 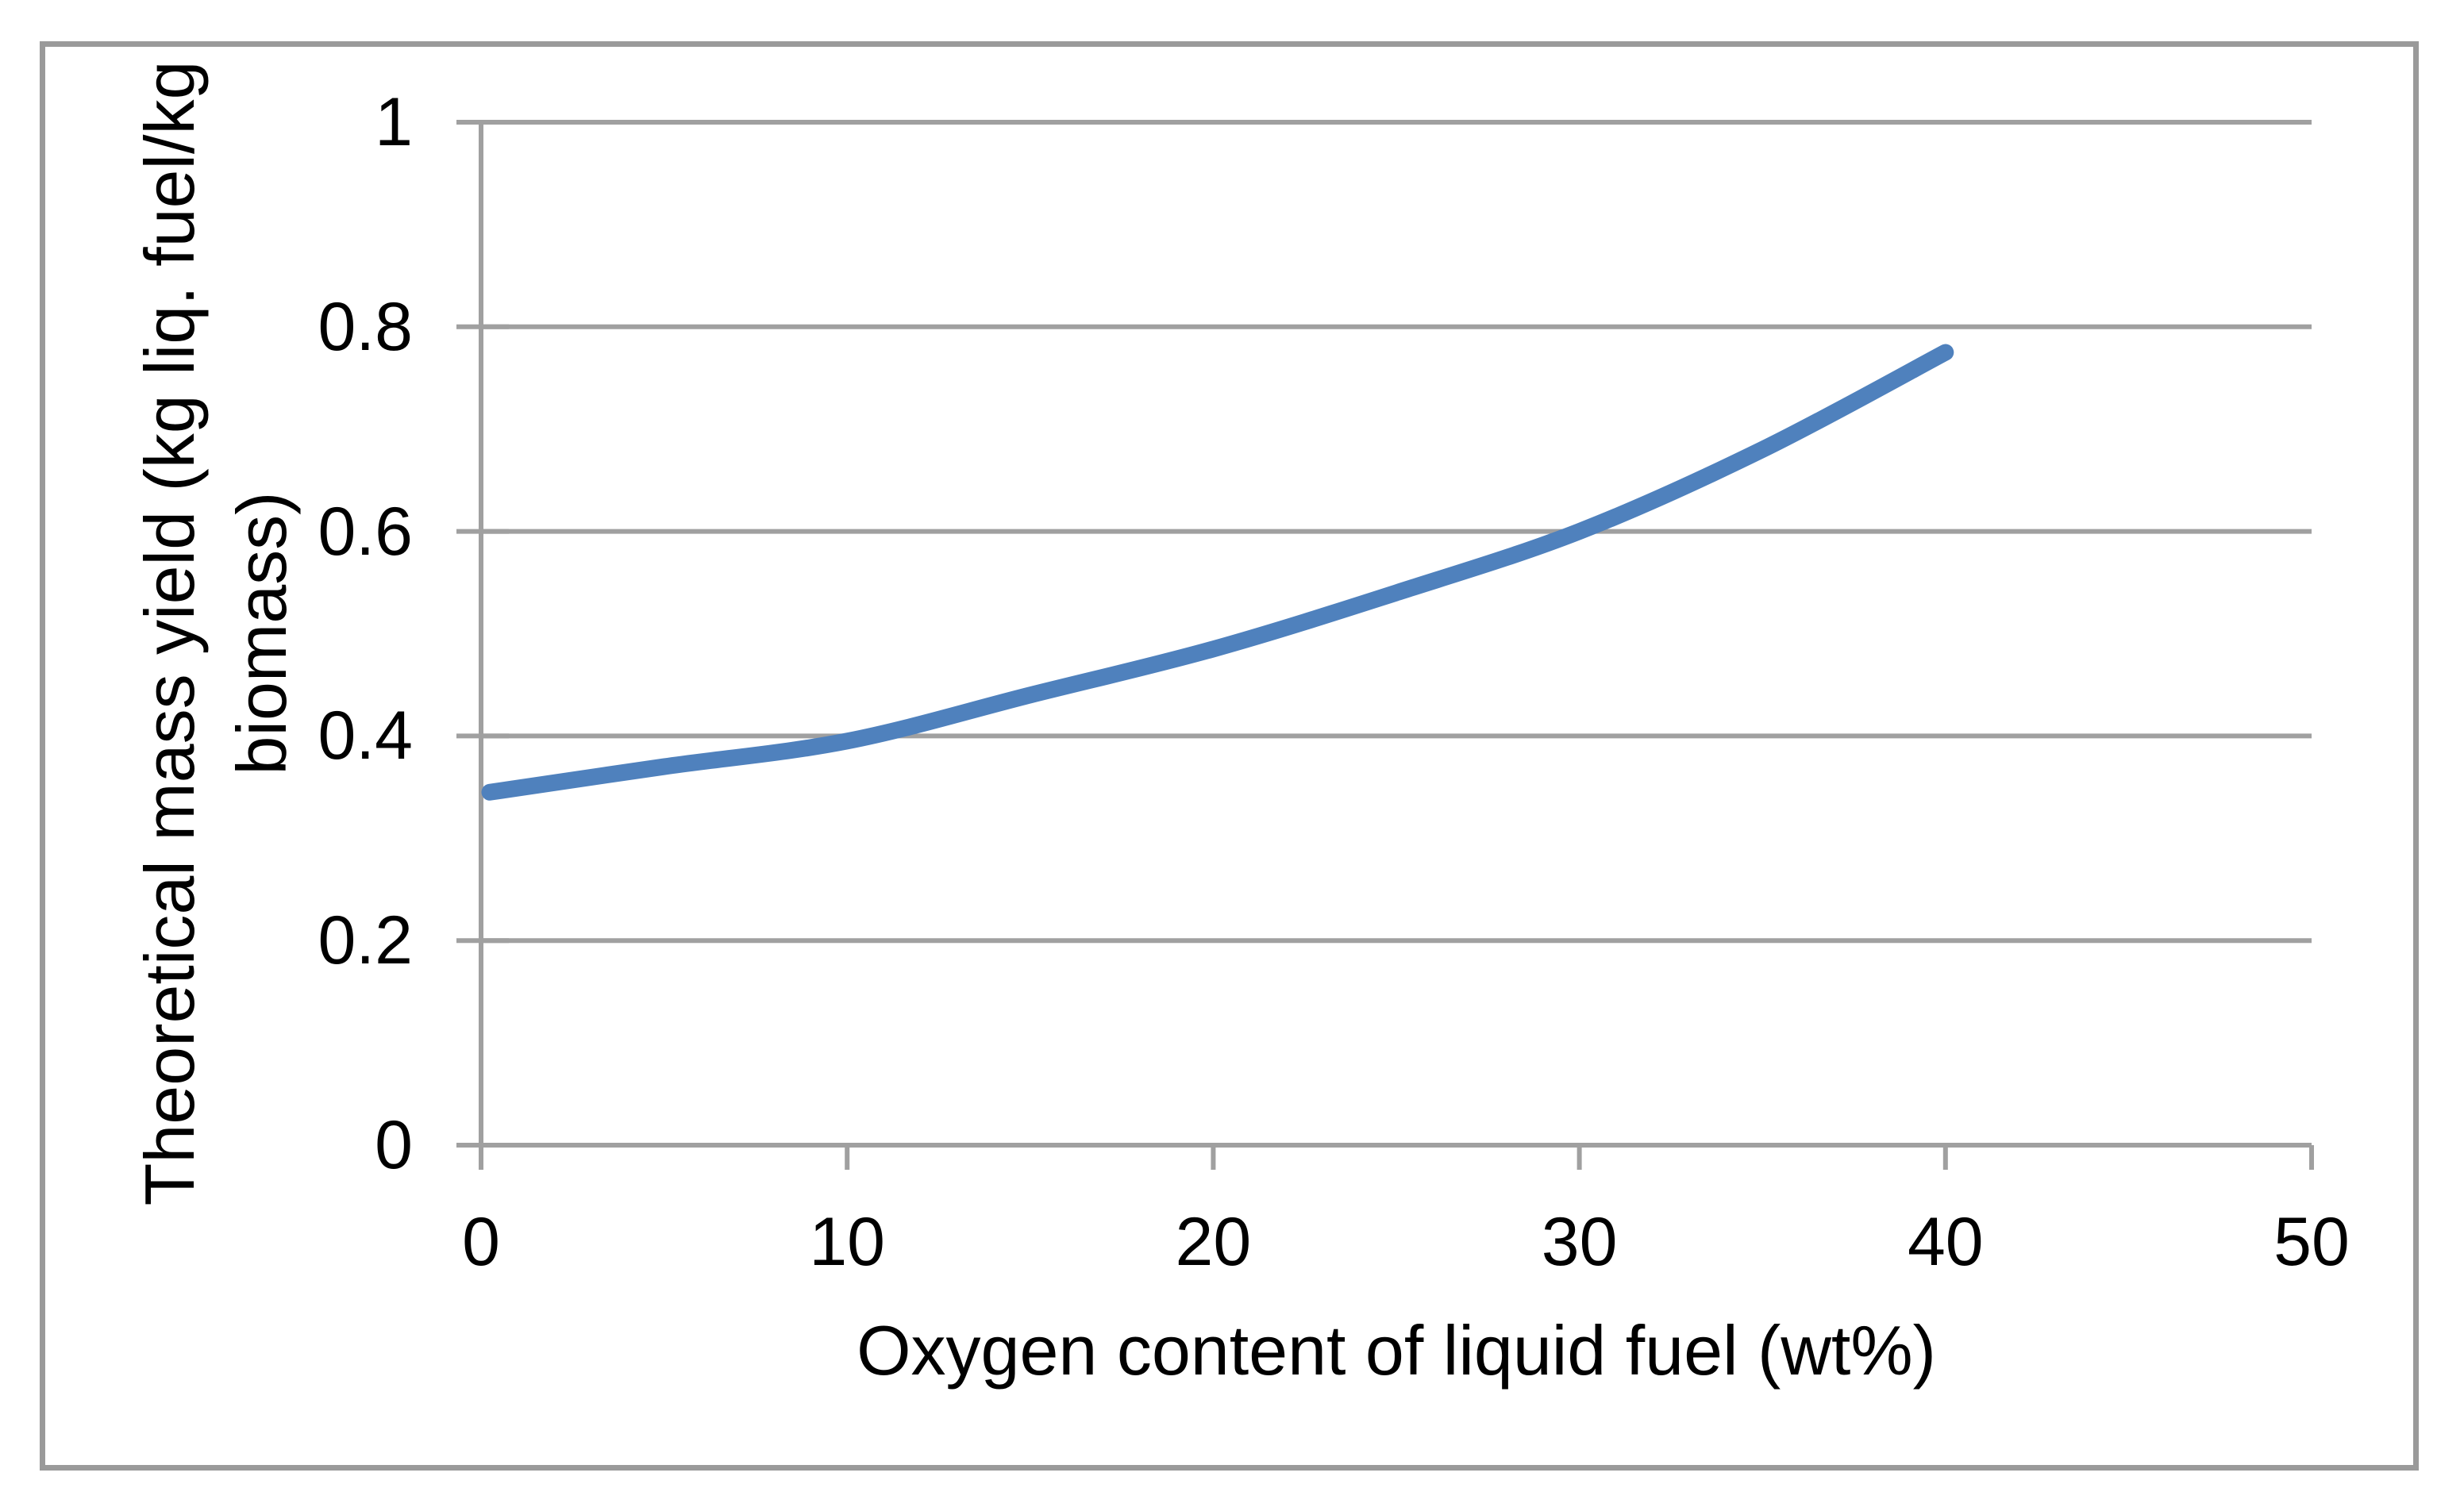 I want to click on y-tick-label-0: 0, so click(x=394, y=1145).